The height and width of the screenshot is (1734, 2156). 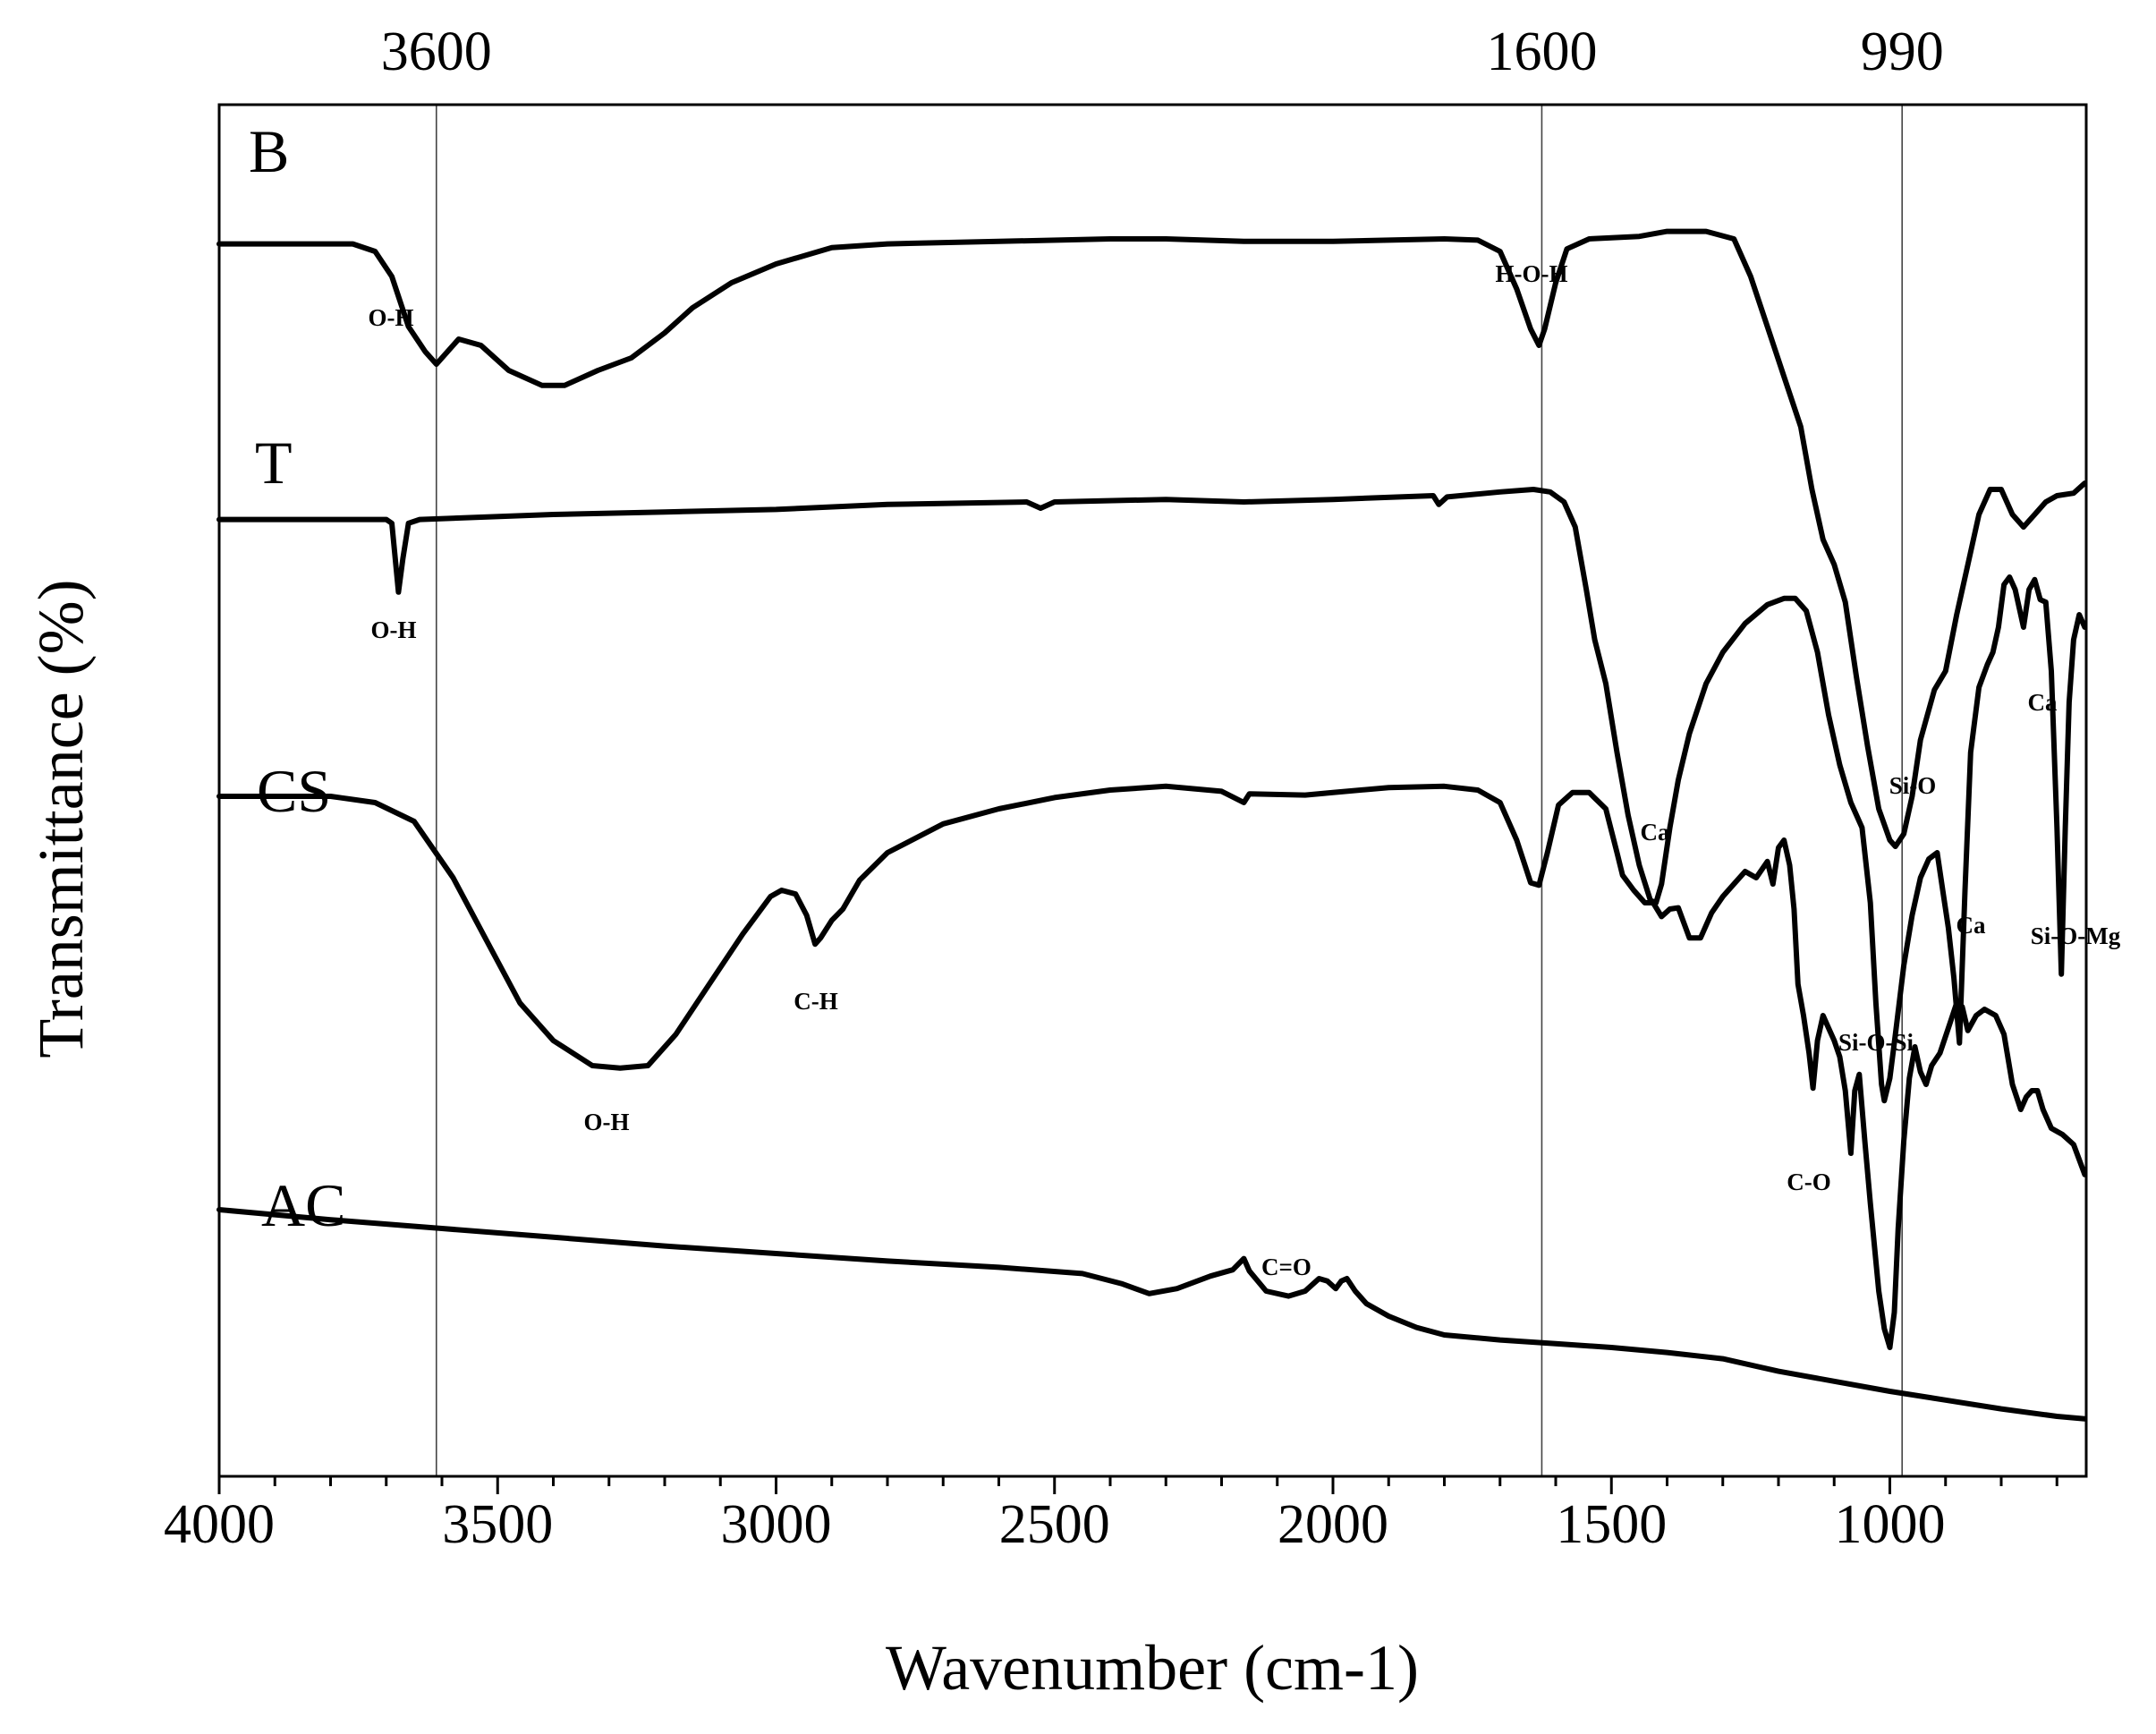 I want to click on peak-annotation: Si-O, so click(x=1913, y=785).